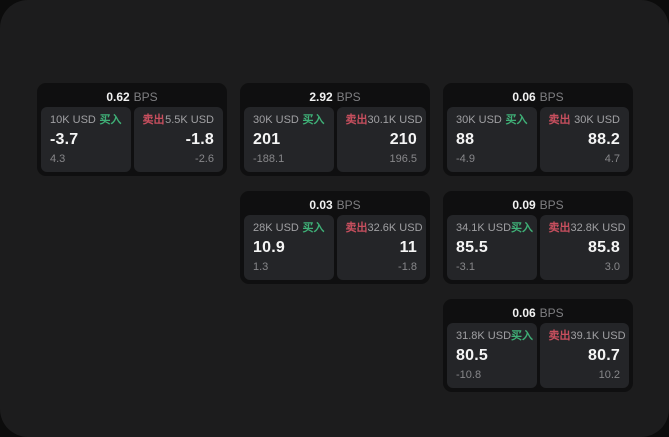 This screenshot has height=437, width=669. I want to click on sell-panel-top: 卖出 5.5K USD, so click(179, 120).